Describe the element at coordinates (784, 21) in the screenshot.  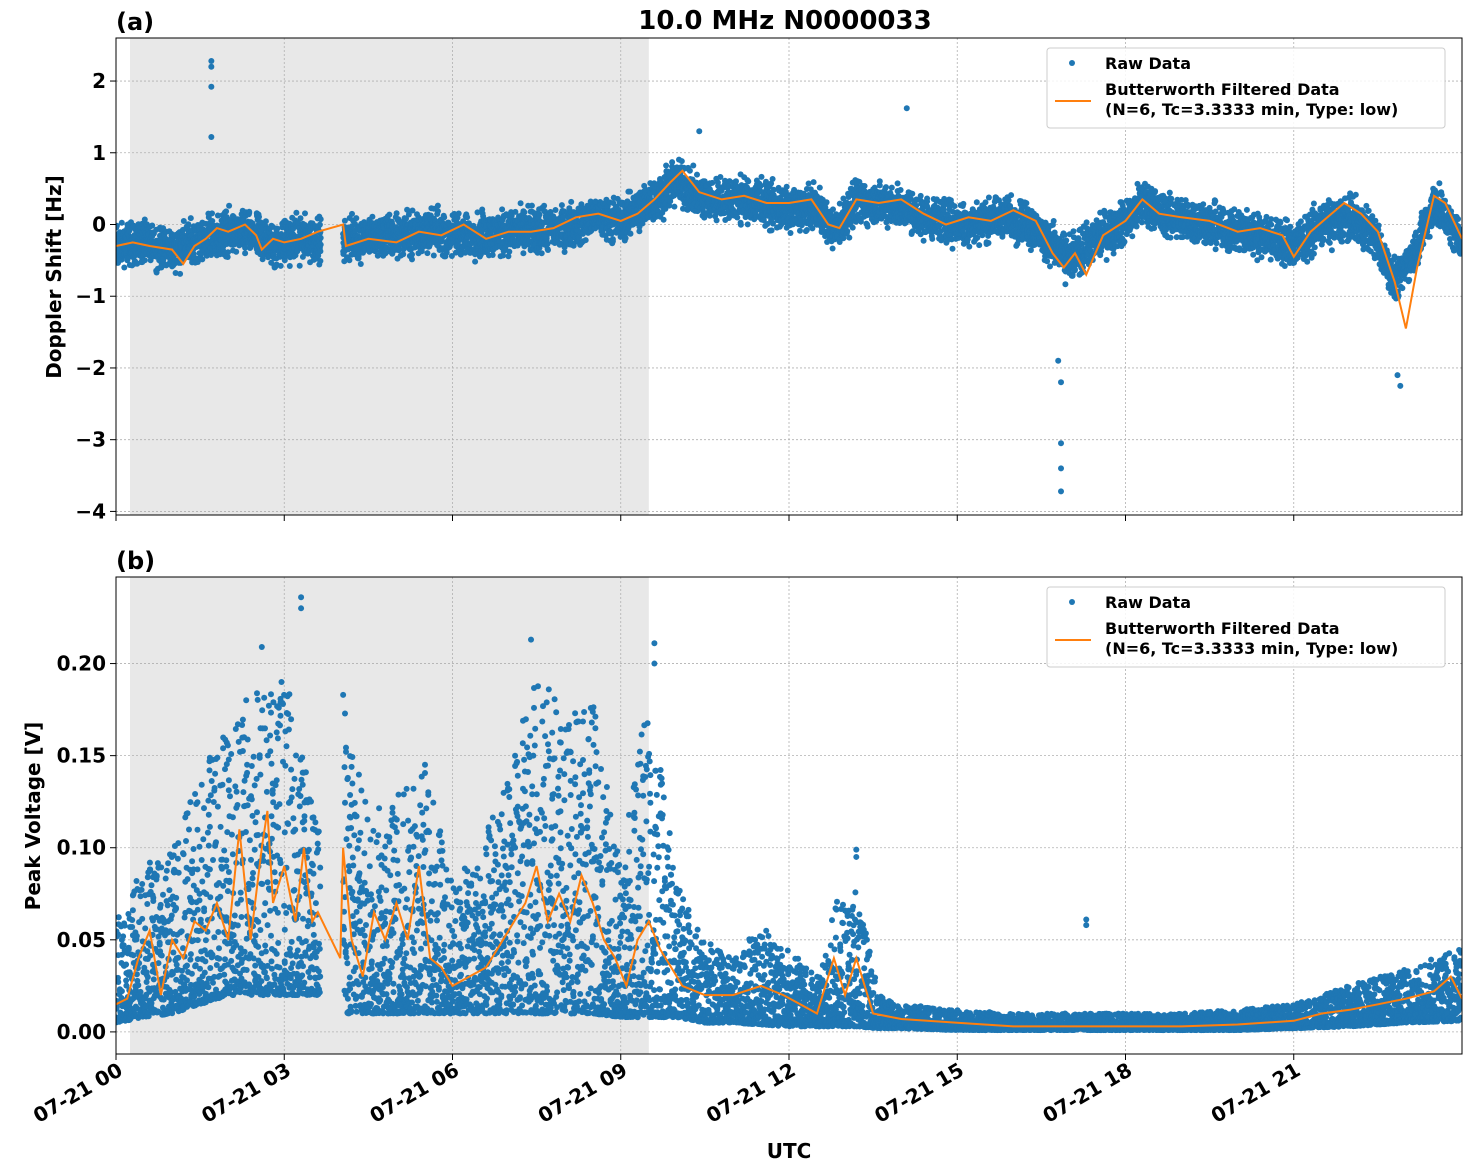
I see `figure-title: 10.0 MHz N0000033` at that location.